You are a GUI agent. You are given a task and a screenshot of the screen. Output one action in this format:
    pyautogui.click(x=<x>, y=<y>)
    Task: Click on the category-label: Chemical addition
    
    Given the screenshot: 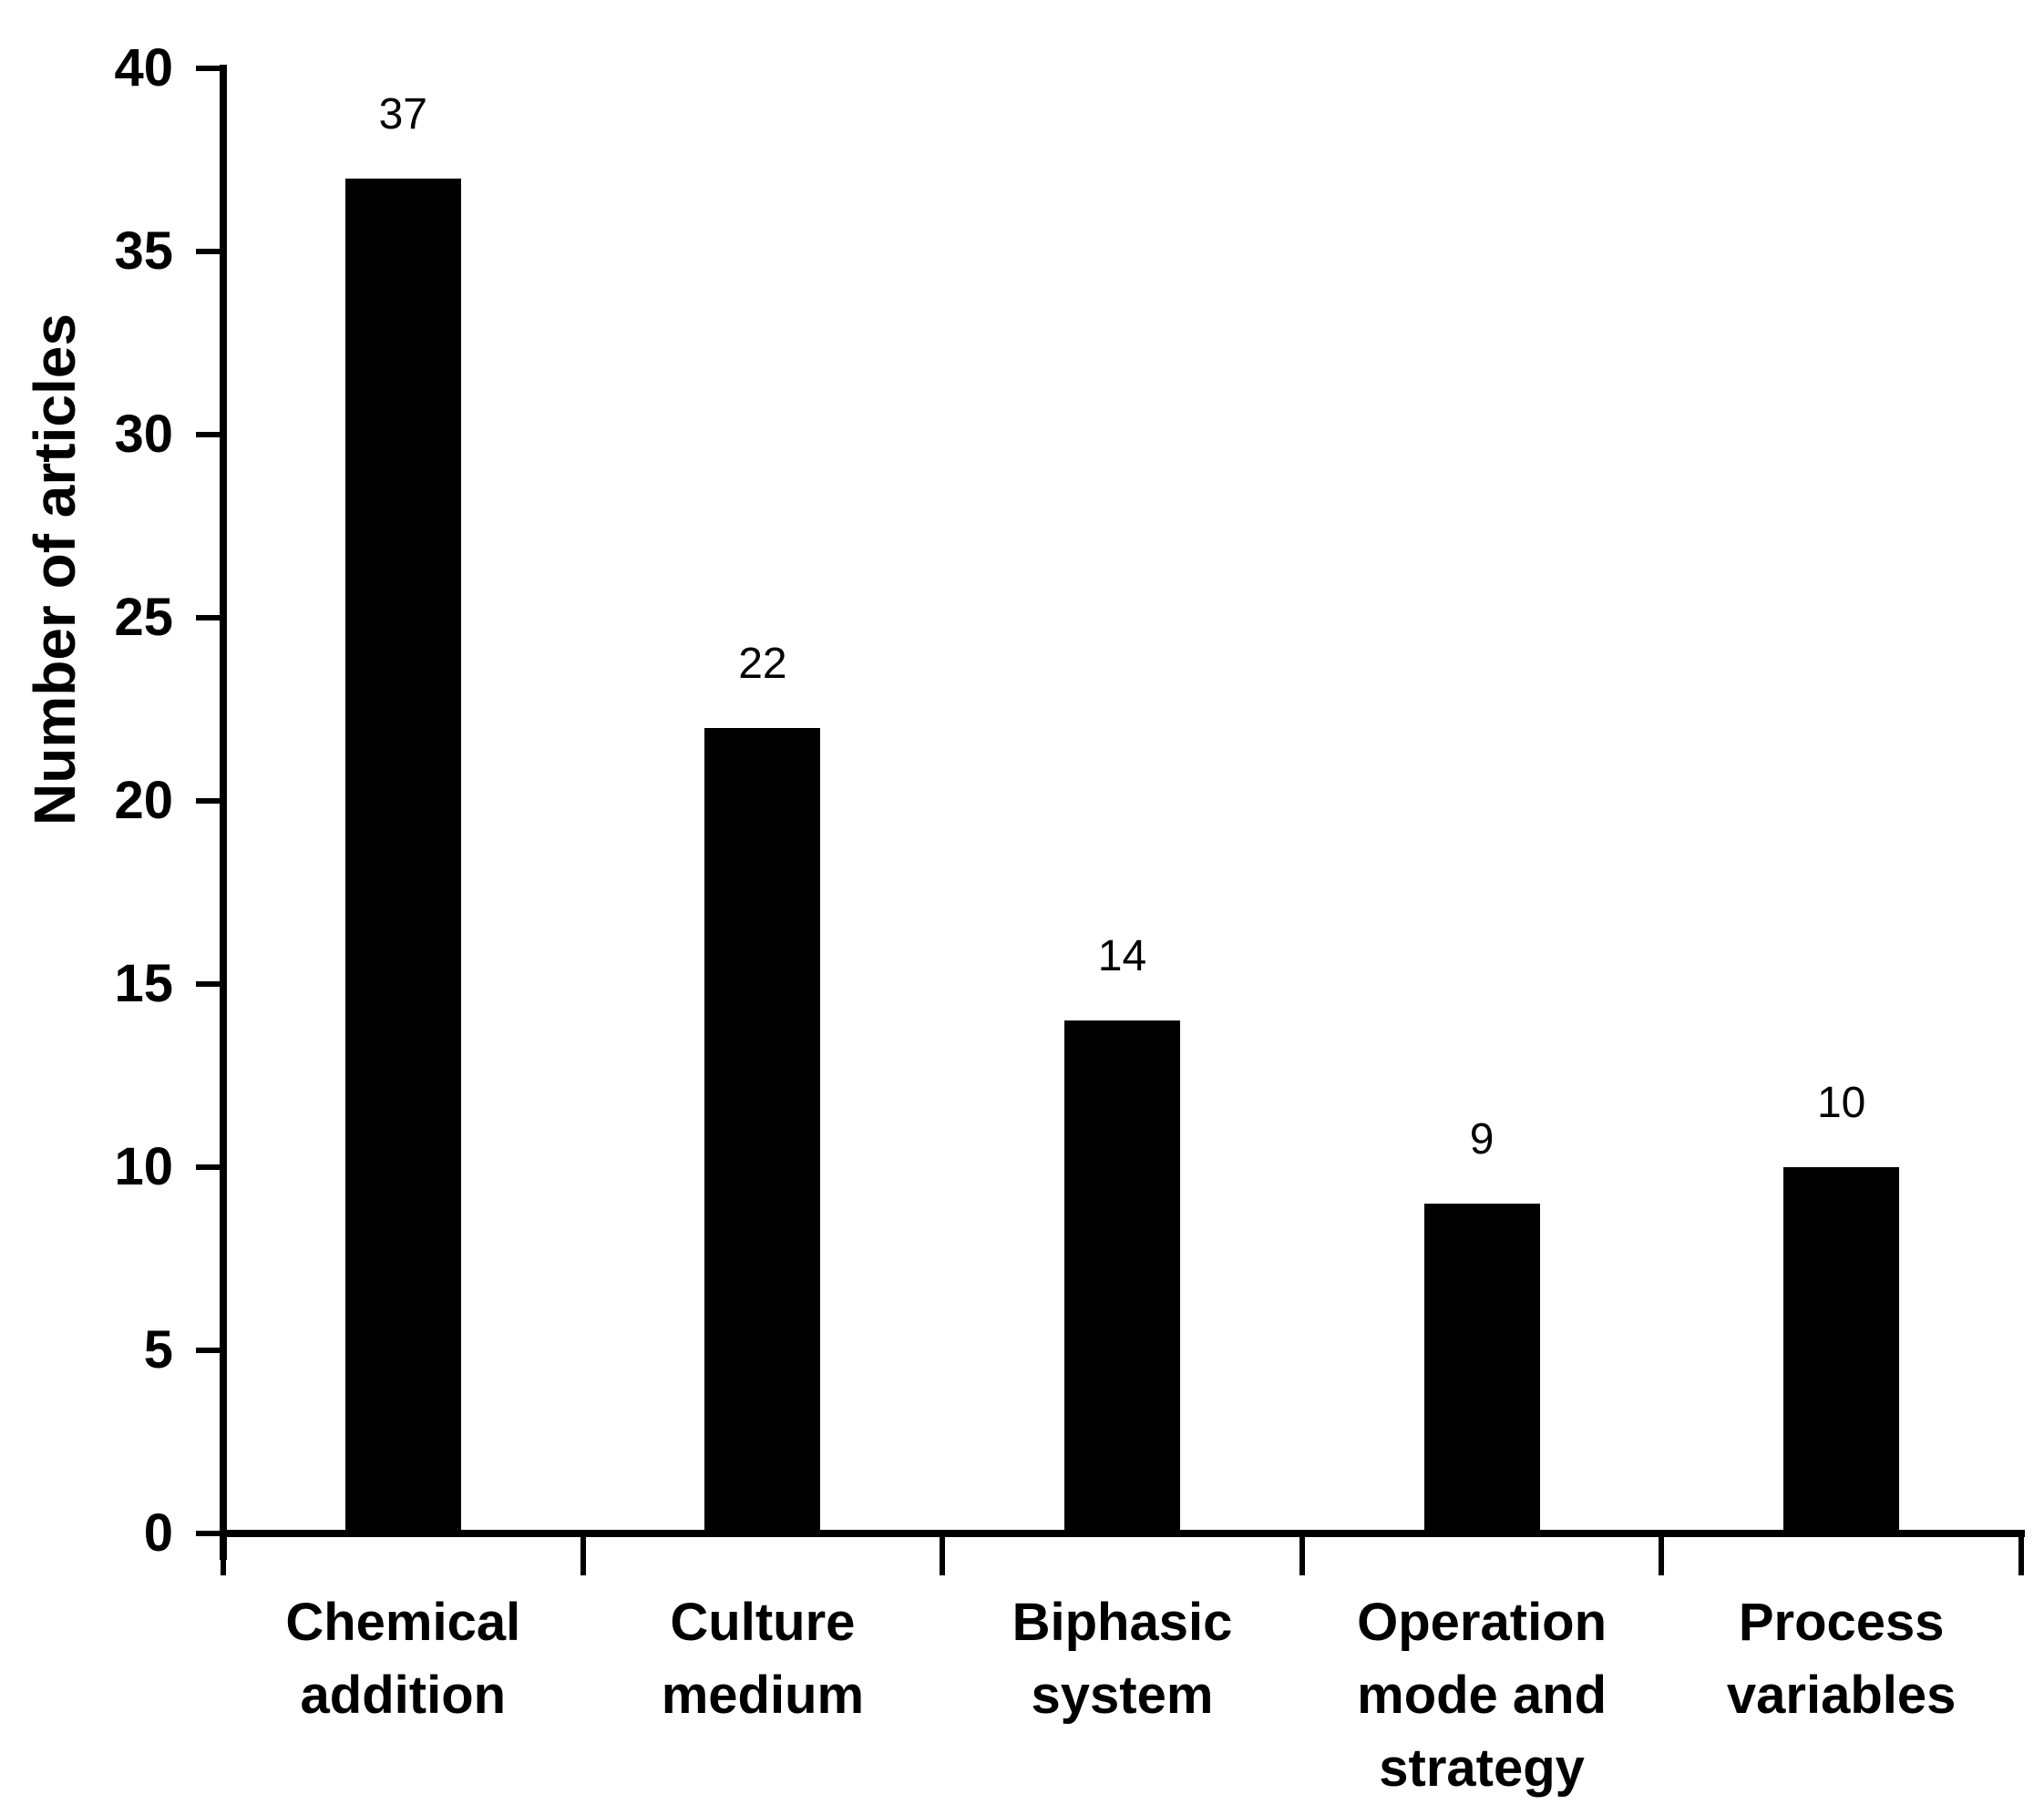 What is the action you would take?
    pyautogui.click(x=403, y=1659)
    